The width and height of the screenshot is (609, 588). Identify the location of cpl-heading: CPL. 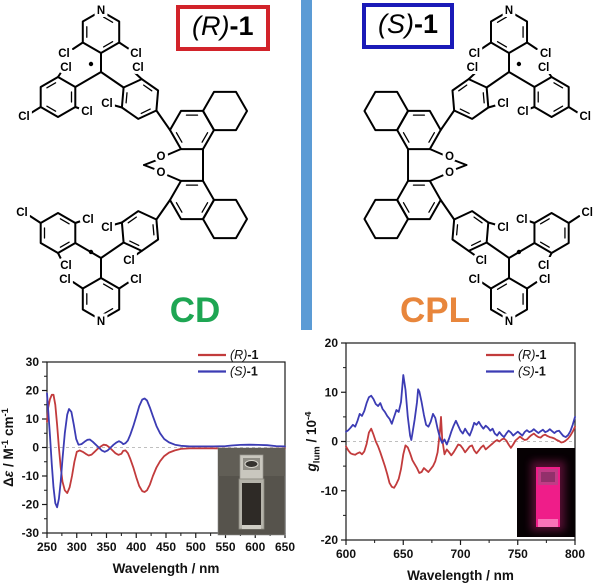
(435, 310).